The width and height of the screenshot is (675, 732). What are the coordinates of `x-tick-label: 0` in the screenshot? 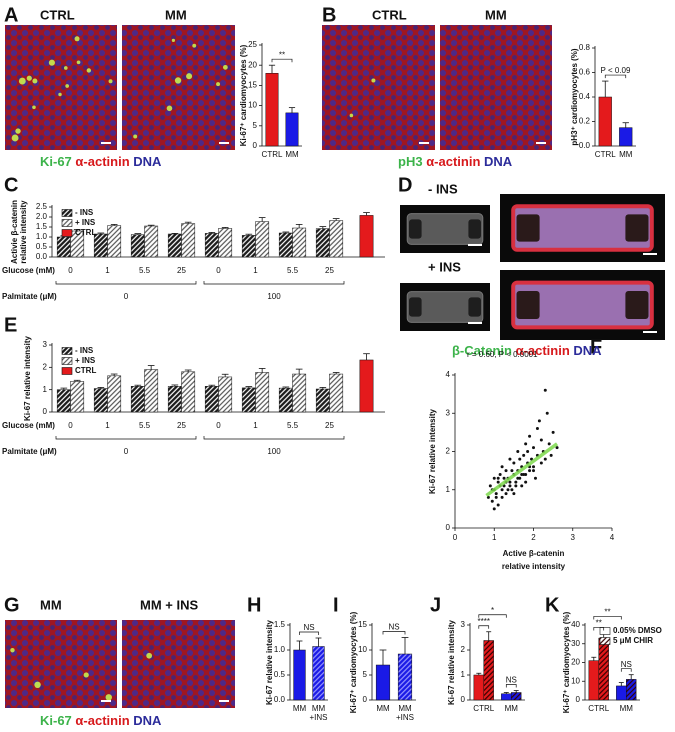 It's located at (70, 425).